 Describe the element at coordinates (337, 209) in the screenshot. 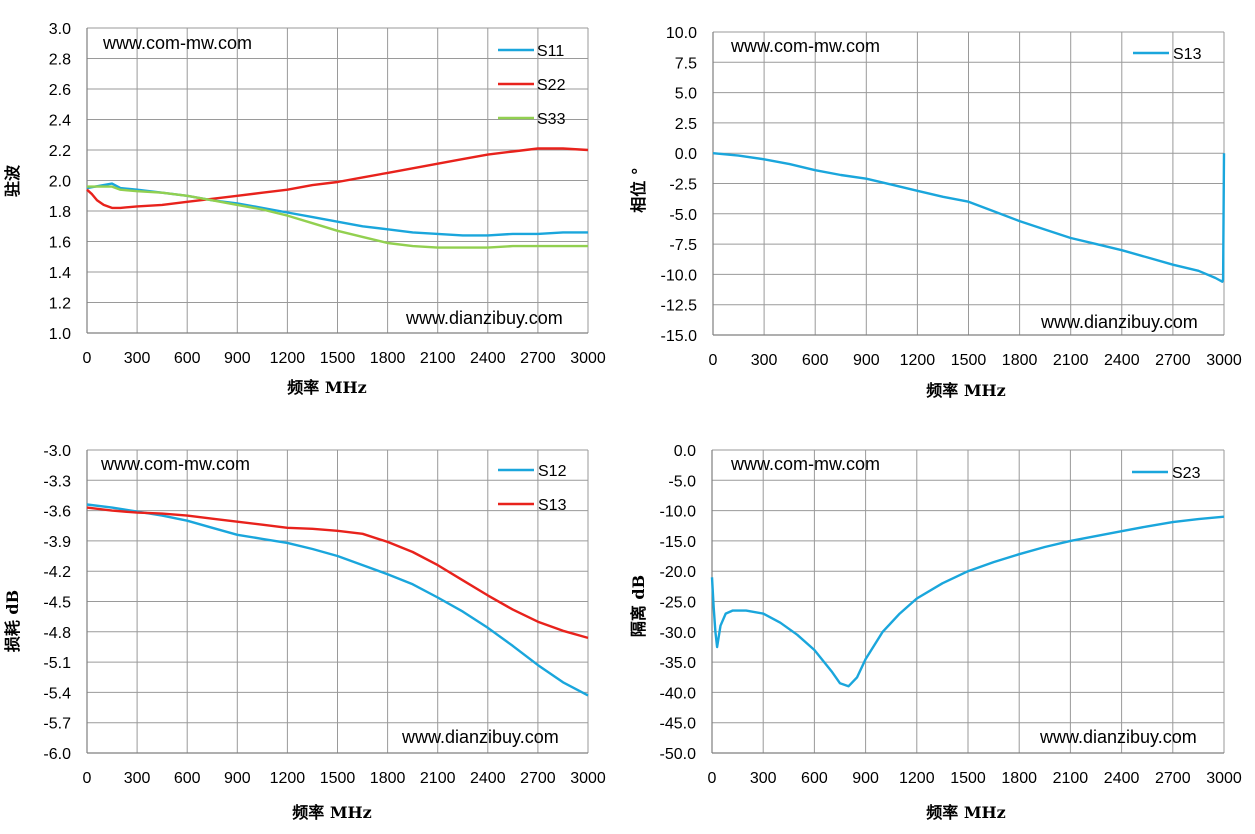

I see `series-line-s11` at that location.